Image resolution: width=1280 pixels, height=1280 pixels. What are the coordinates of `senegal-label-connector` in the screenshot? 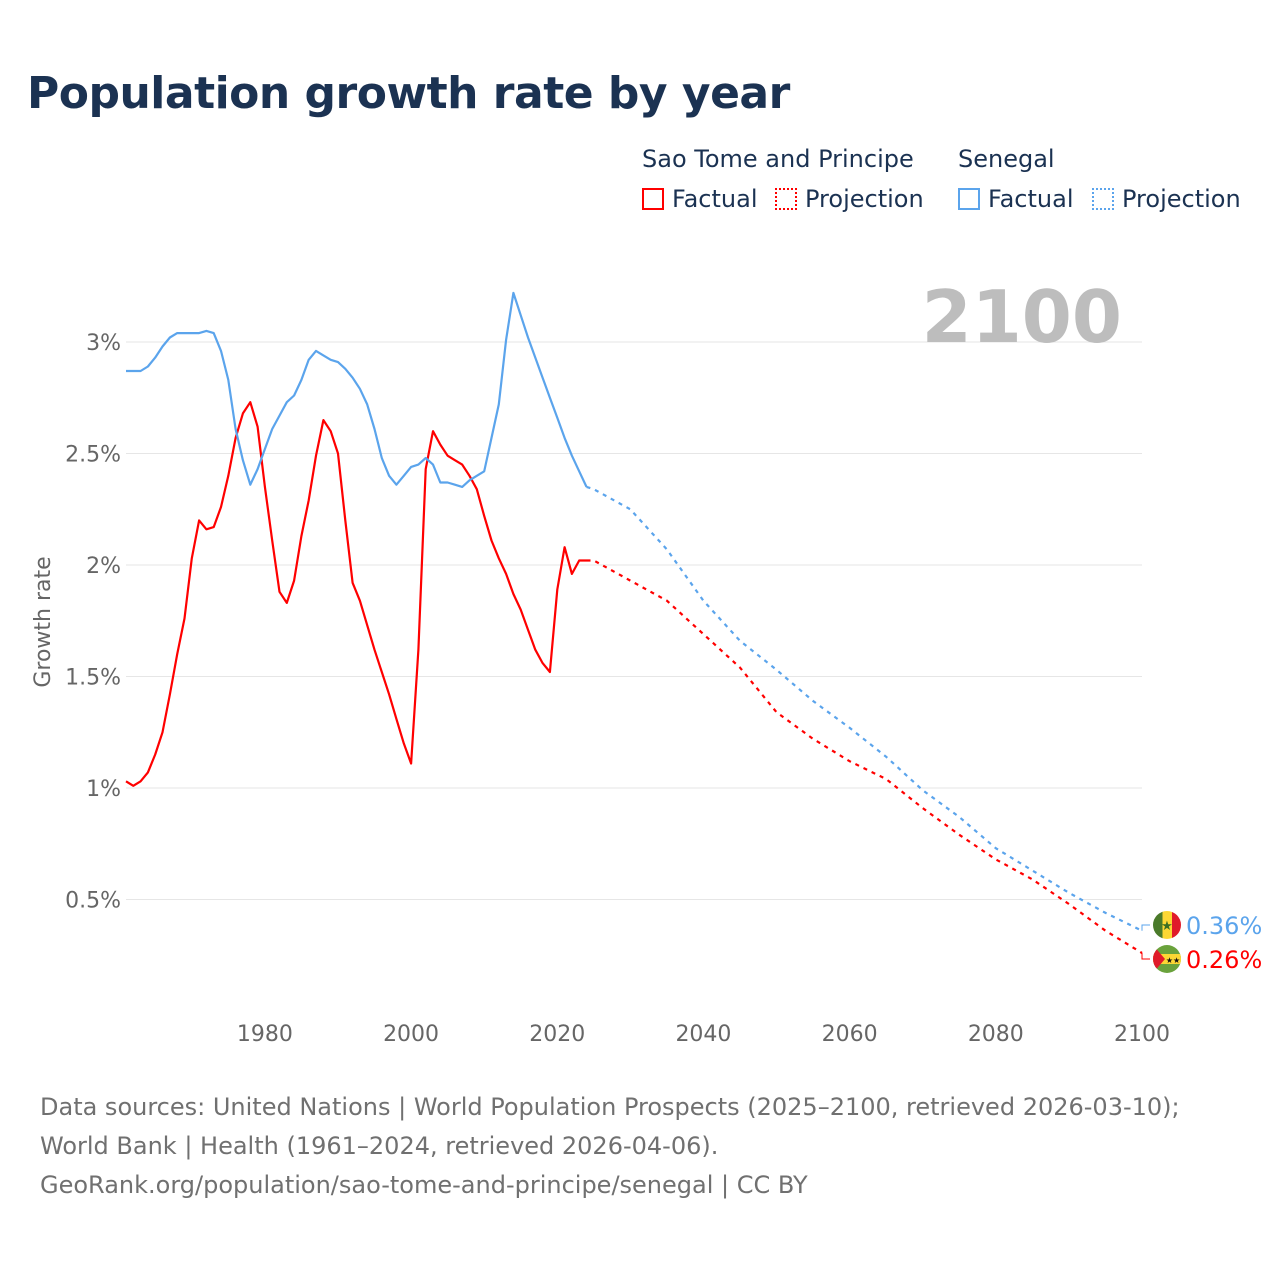 It's located at (1145, 927).